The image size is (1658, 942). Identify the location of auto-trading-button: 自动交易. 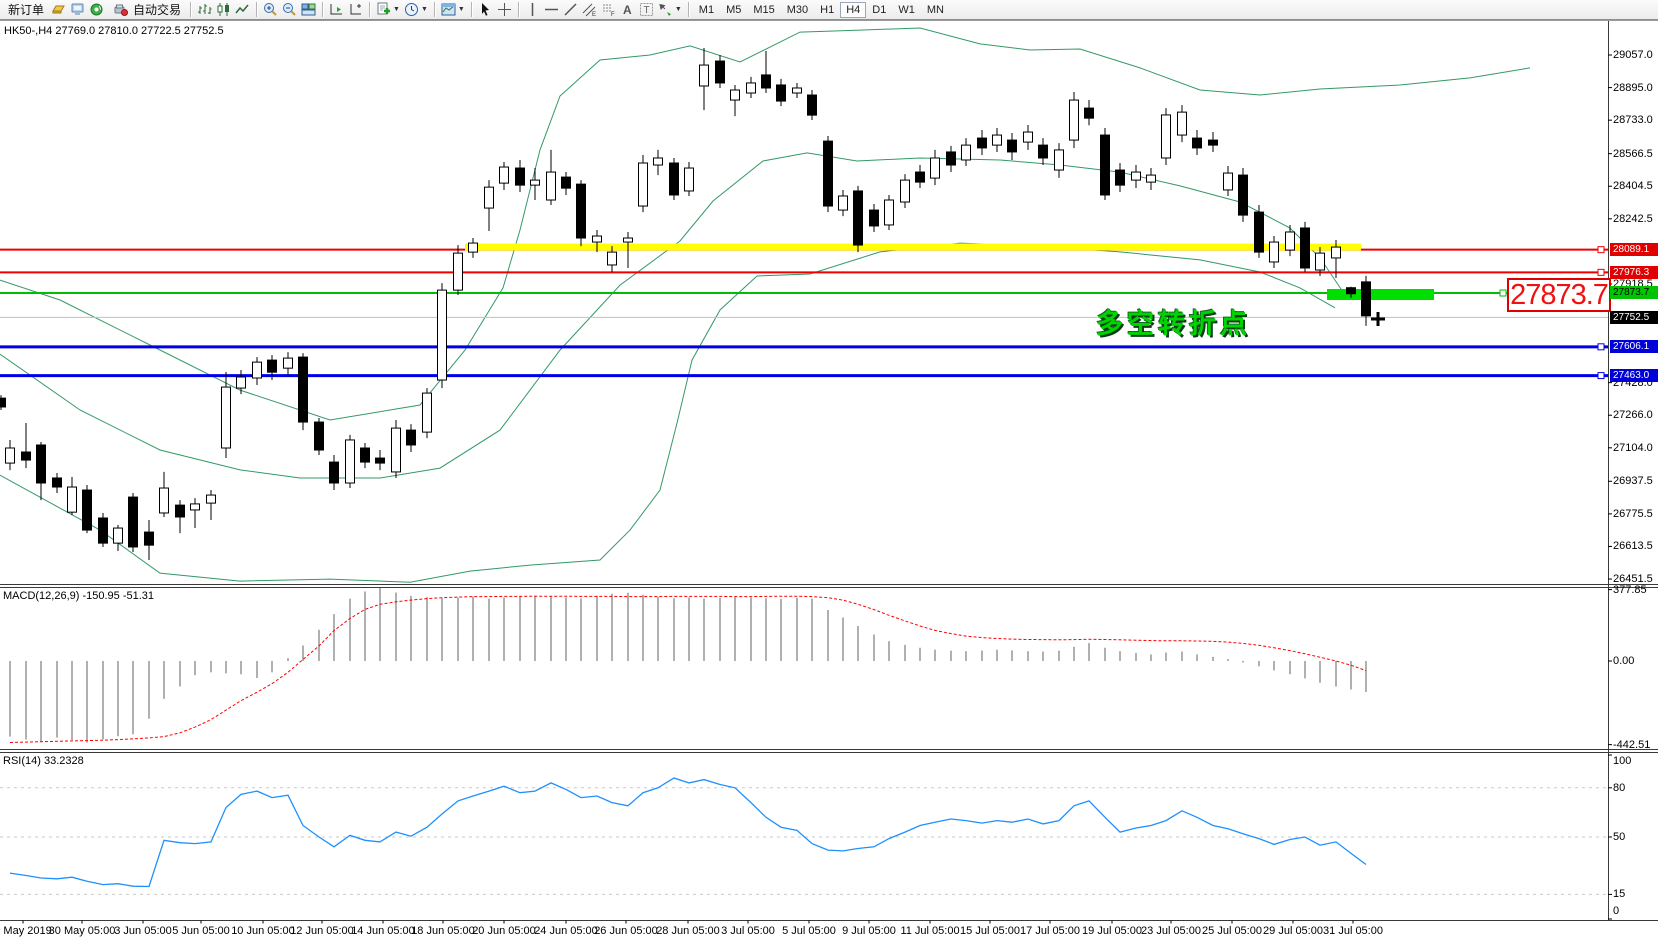
(146, 10).